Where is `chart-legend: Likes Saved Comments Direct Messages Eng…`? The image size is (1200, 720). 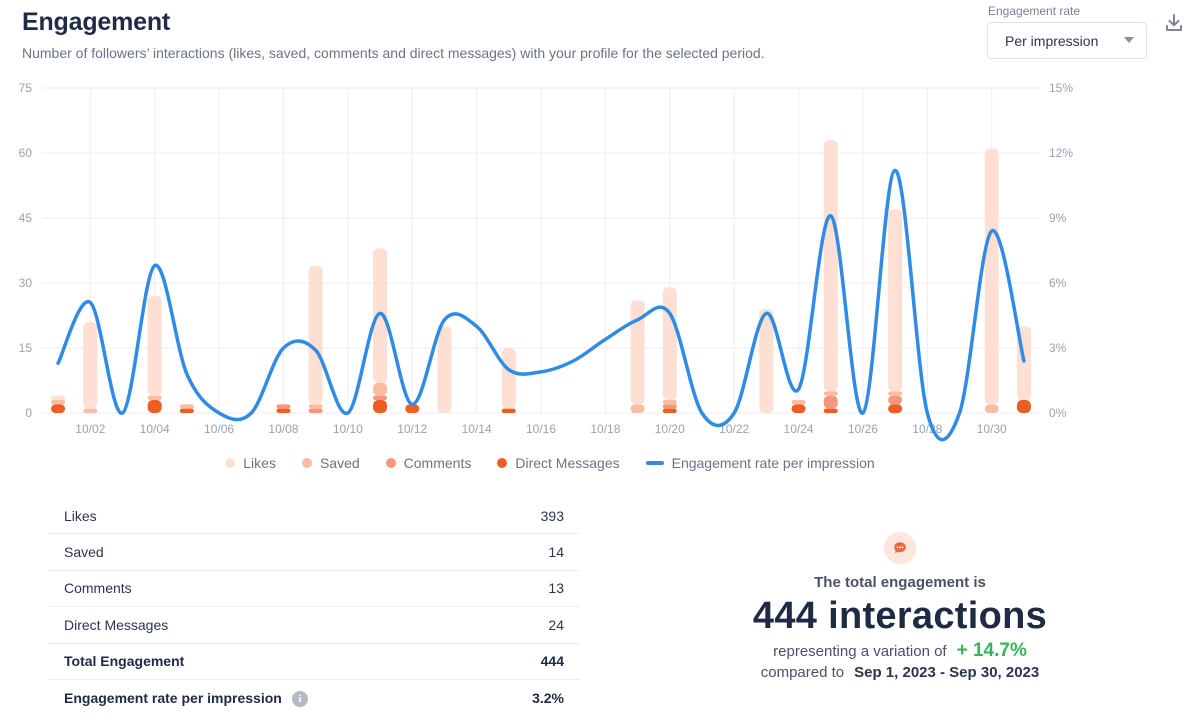 chart-legend: Likes Saved Comments Direct Messages Eng… is located at coordinates (550, 463).